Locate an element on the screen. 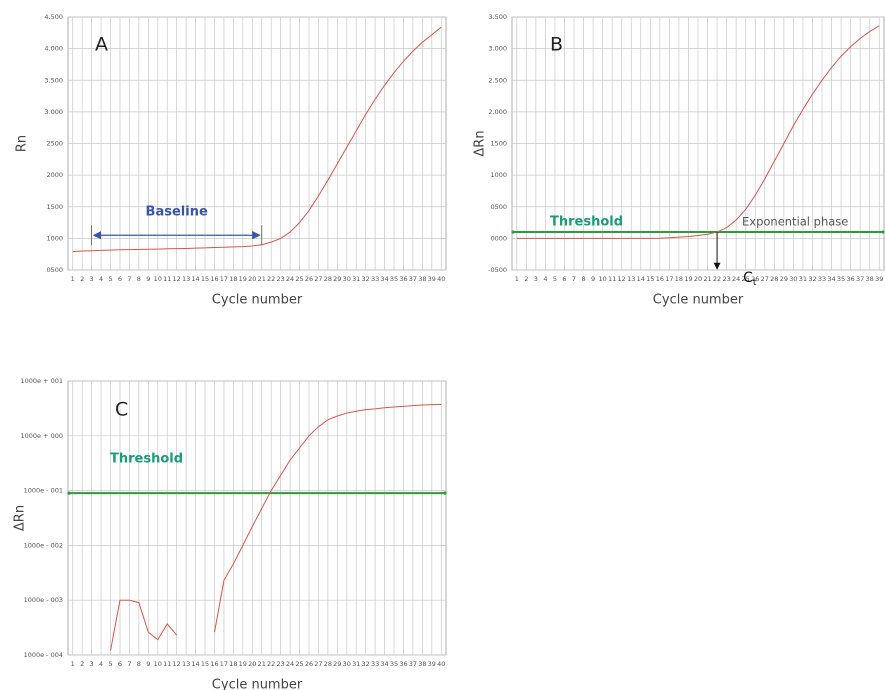  ct-label-sub: t is located at coordinates (755, 283).